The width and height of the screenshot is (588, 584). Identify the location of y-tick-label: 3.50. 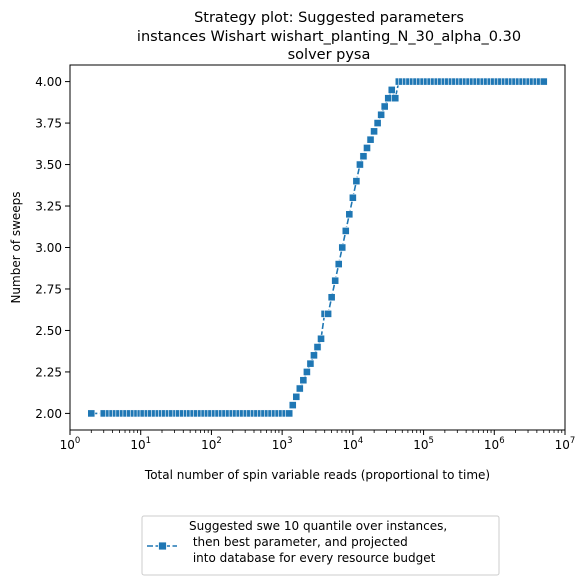
(48, 165).